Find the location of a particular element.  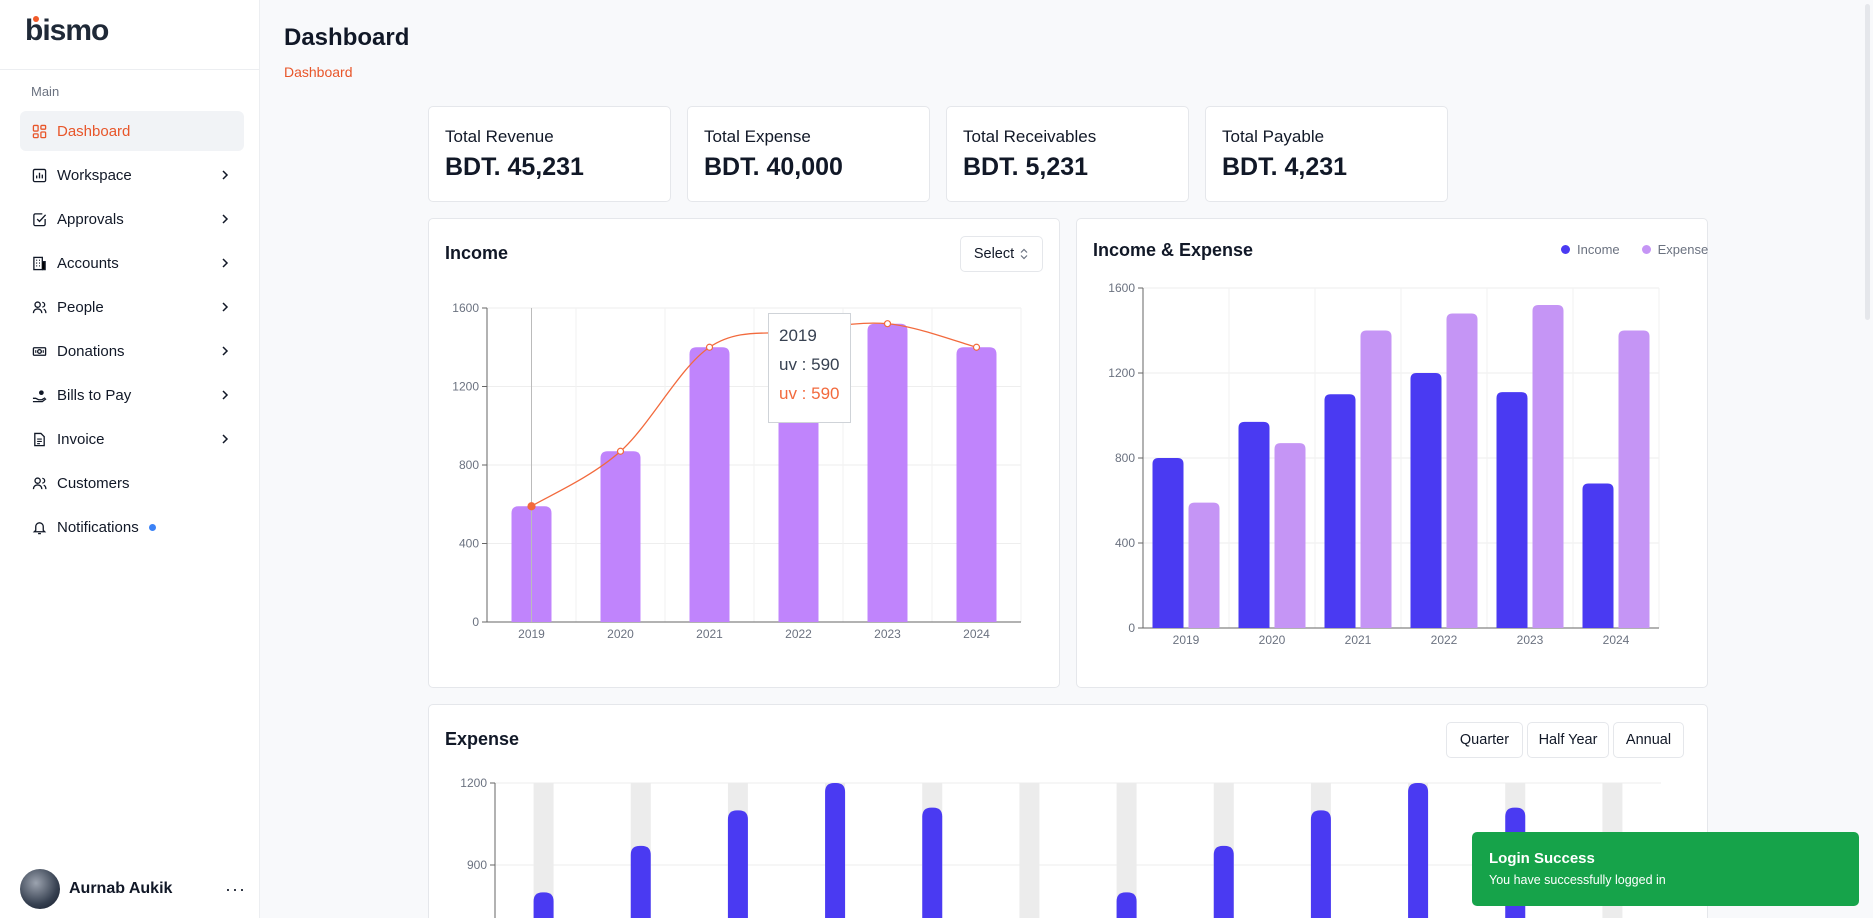

logo: bismo is located at coordinates (129, 35).